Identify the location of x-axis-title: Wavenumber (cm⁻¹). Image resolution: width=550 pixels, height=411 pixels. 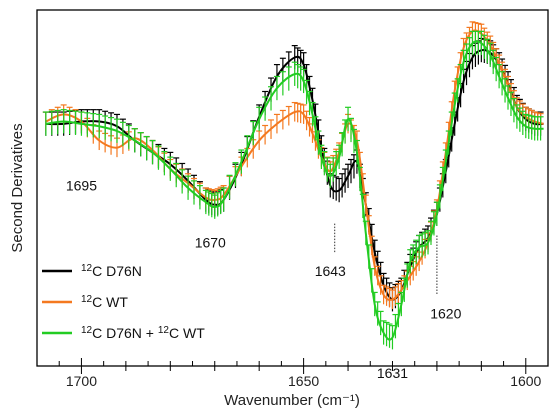
(292, 400).